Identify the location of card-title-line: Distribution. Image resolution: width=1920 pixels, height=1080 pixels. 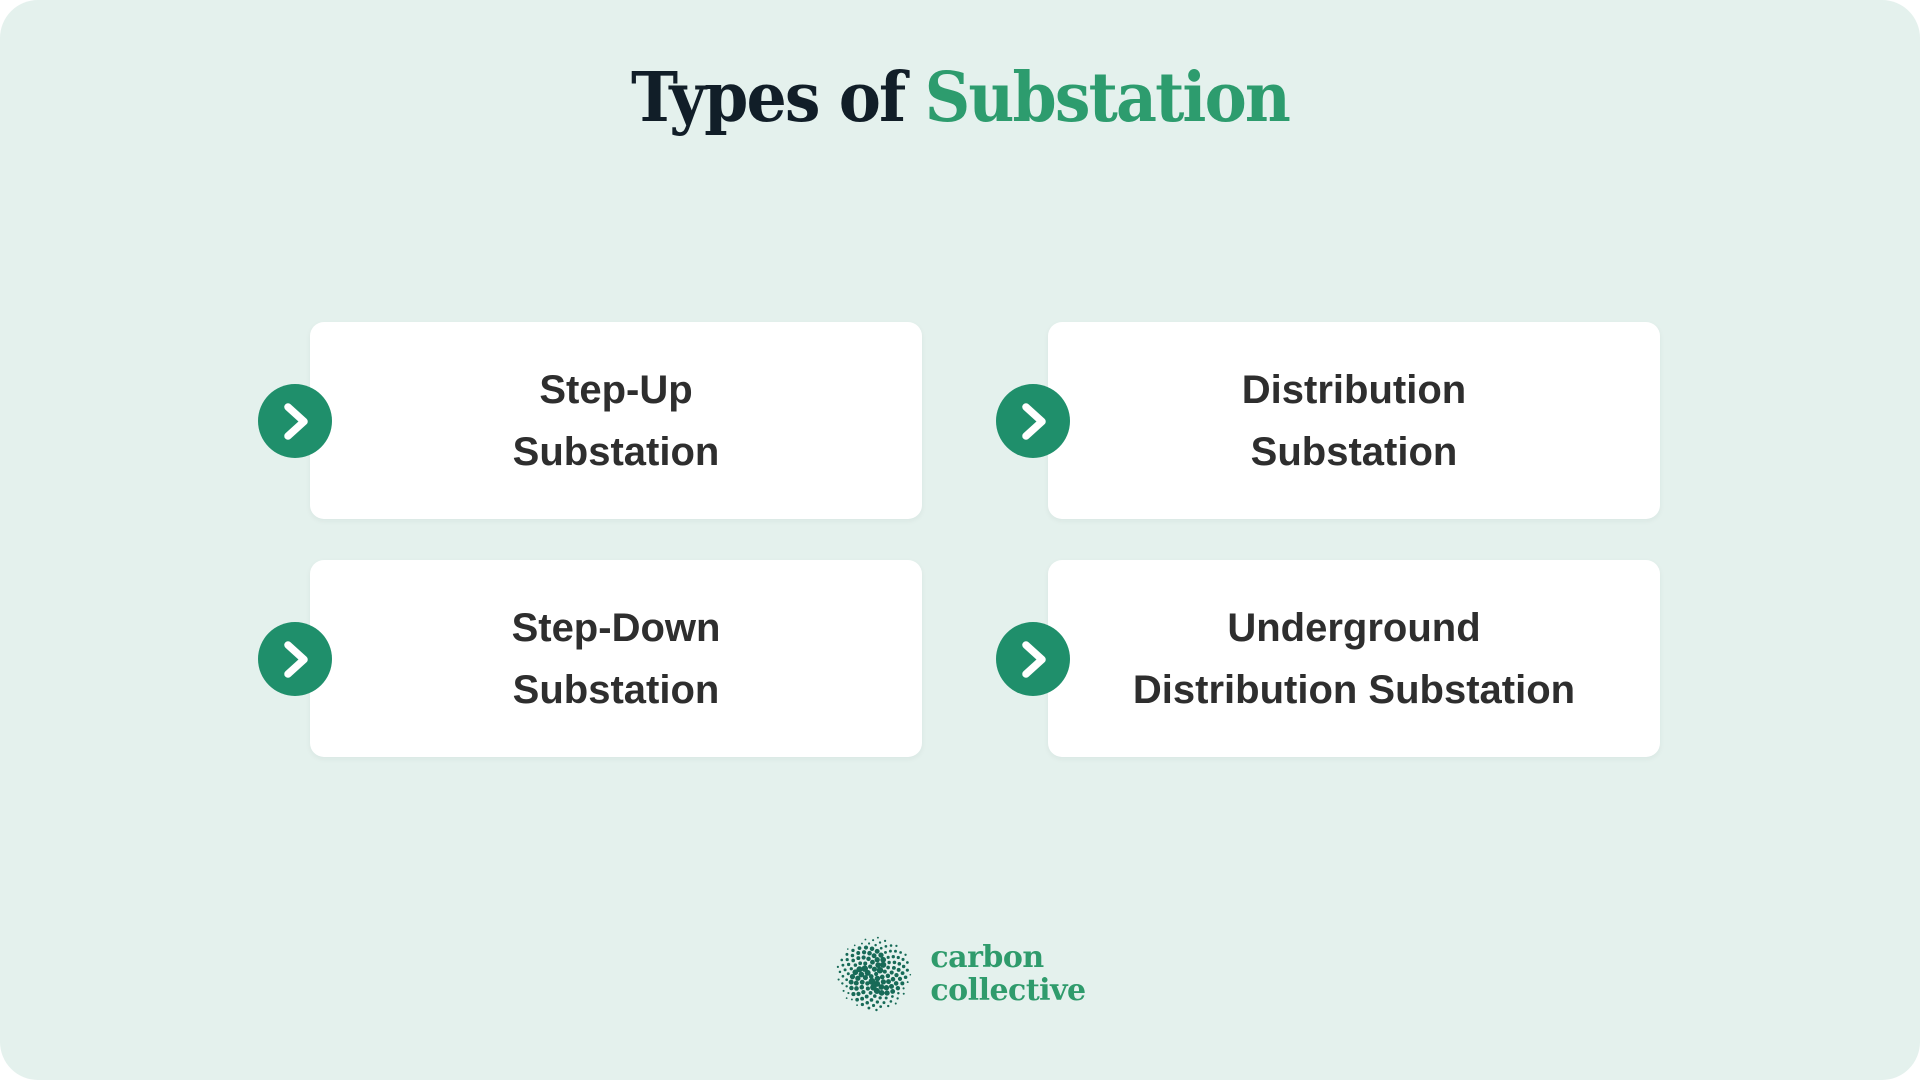
(1354, 389).